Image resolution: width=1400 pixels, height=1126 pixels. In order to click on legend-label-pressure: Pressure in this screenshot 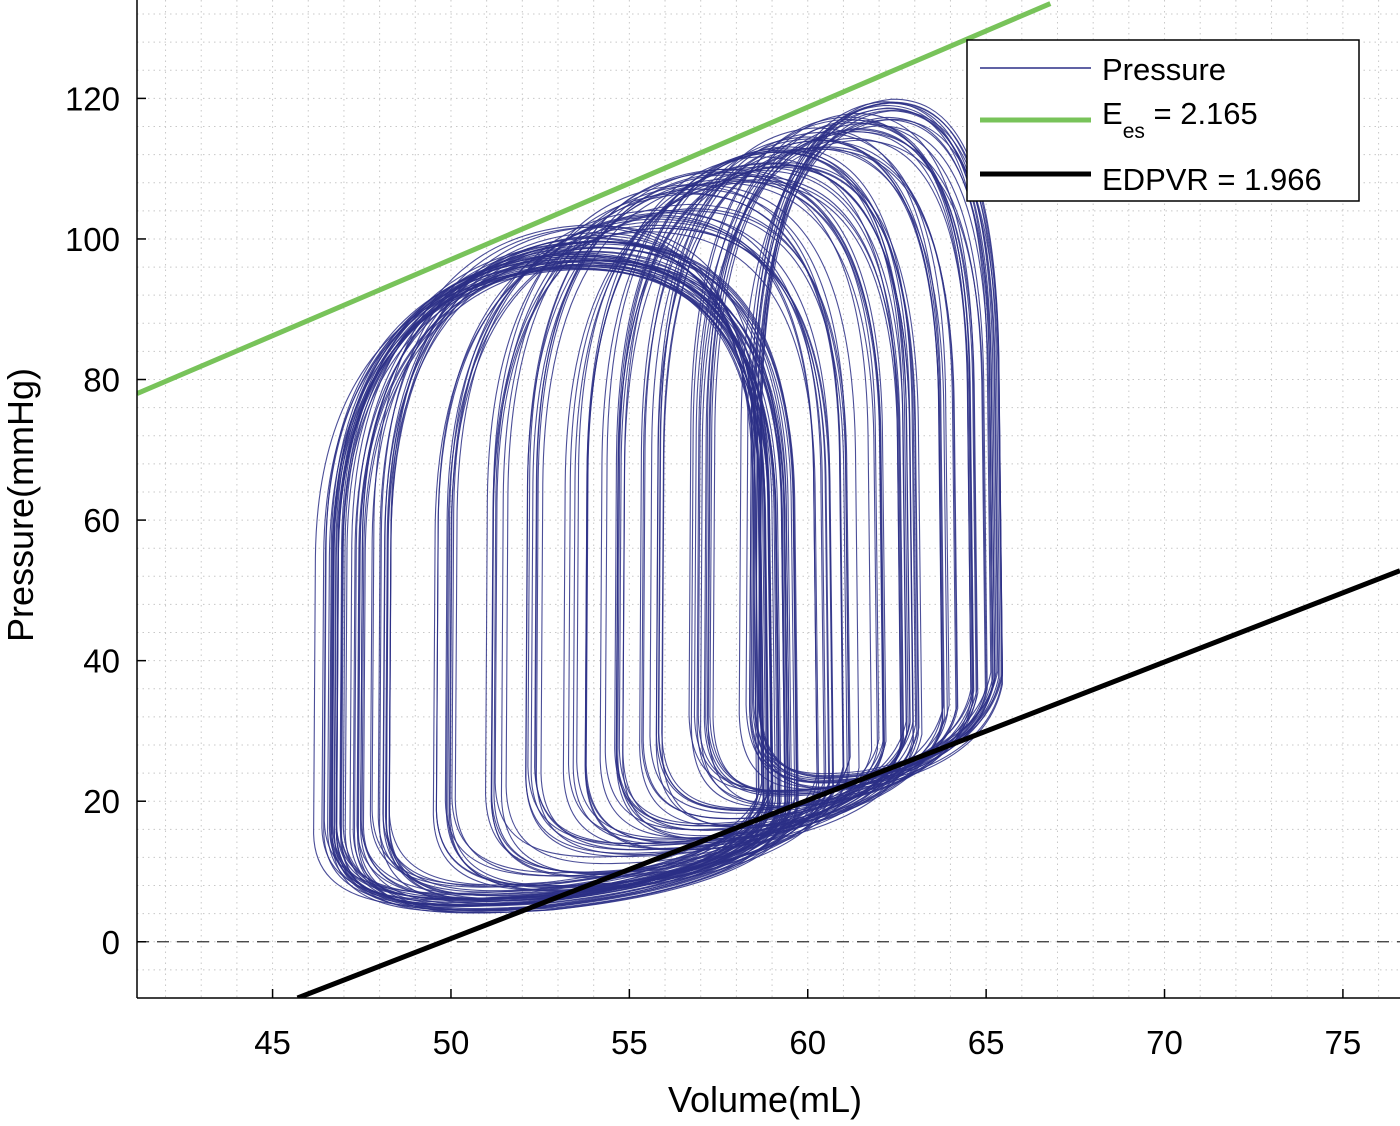, I will do `click(1164, 69)`.